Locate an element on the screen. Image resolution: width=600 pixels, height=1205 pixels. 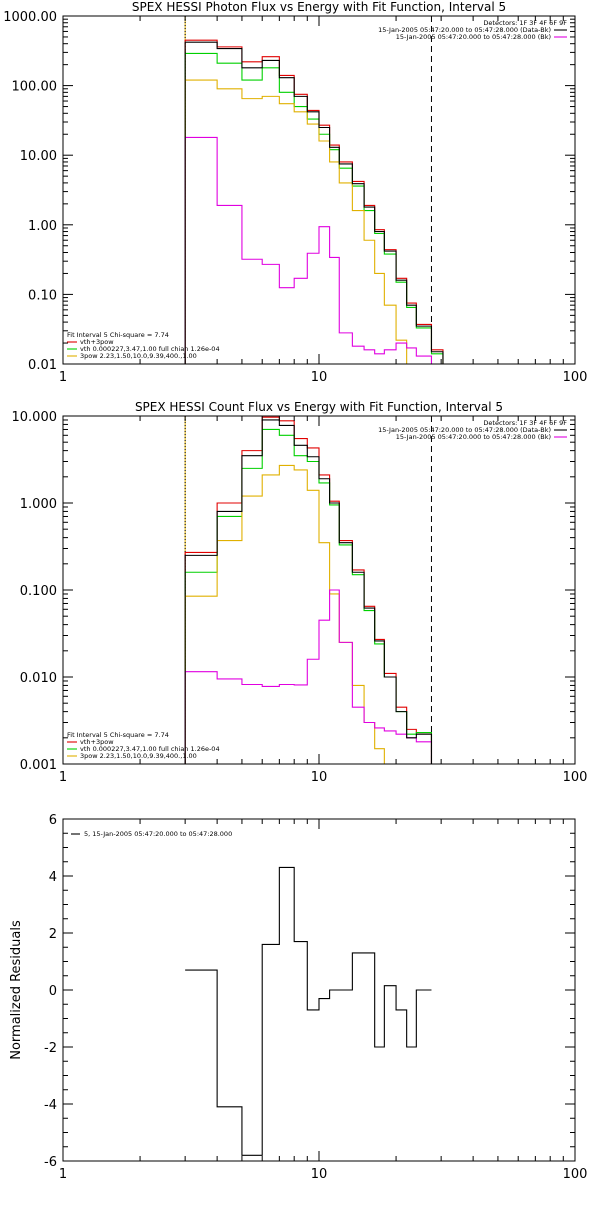
y-tick-label: 1.00 is located at coordinates (42, 226).